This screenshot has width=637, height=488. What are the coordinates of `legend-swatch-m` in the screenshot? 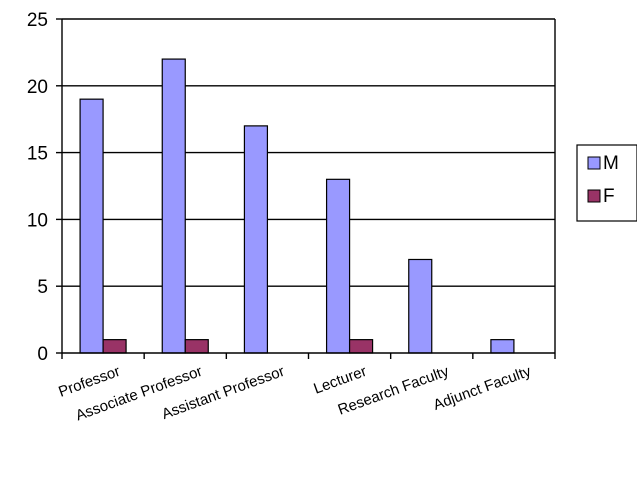 It's located at (594, 163).